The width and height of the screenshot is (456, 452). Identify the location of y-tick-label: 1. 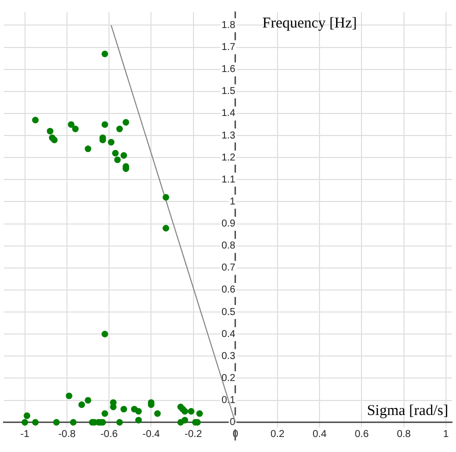
(233, 202).